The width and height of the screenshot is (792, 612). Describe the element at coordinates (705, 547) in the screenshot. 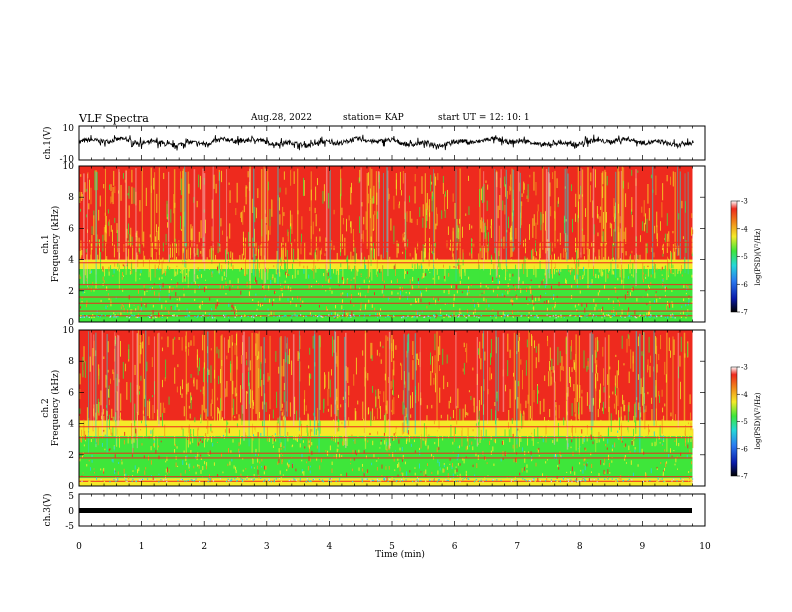

I see `x-tick-label: 10` at that location.